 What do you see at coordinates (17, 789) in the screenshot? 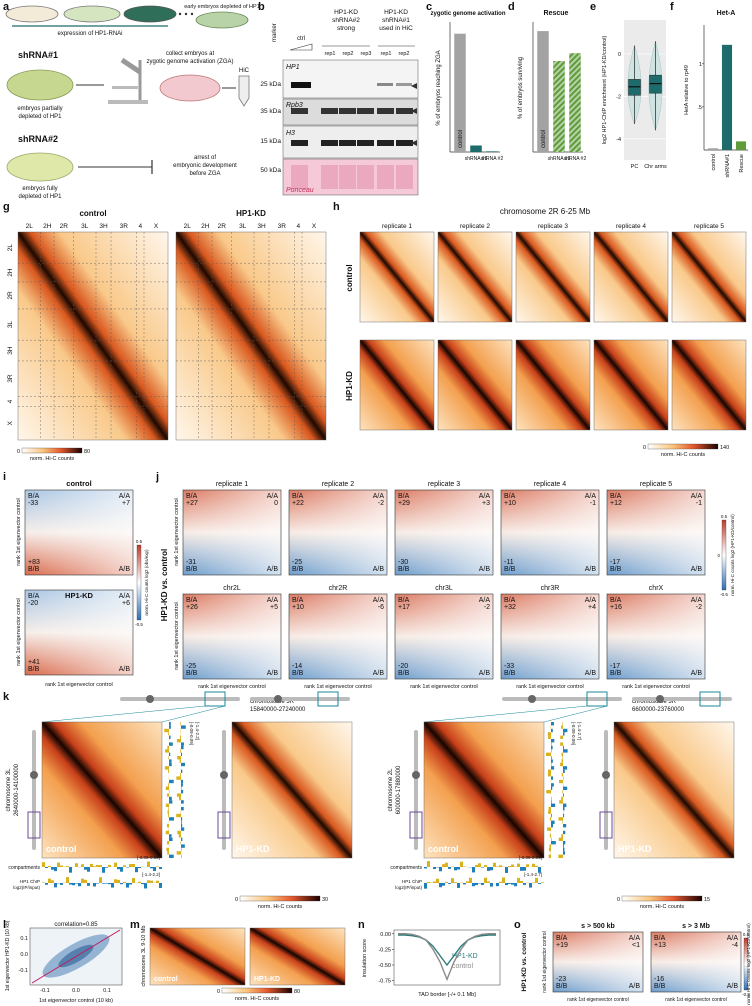
I see `label: 2640000-14100000` at bounding box center [17, 789].